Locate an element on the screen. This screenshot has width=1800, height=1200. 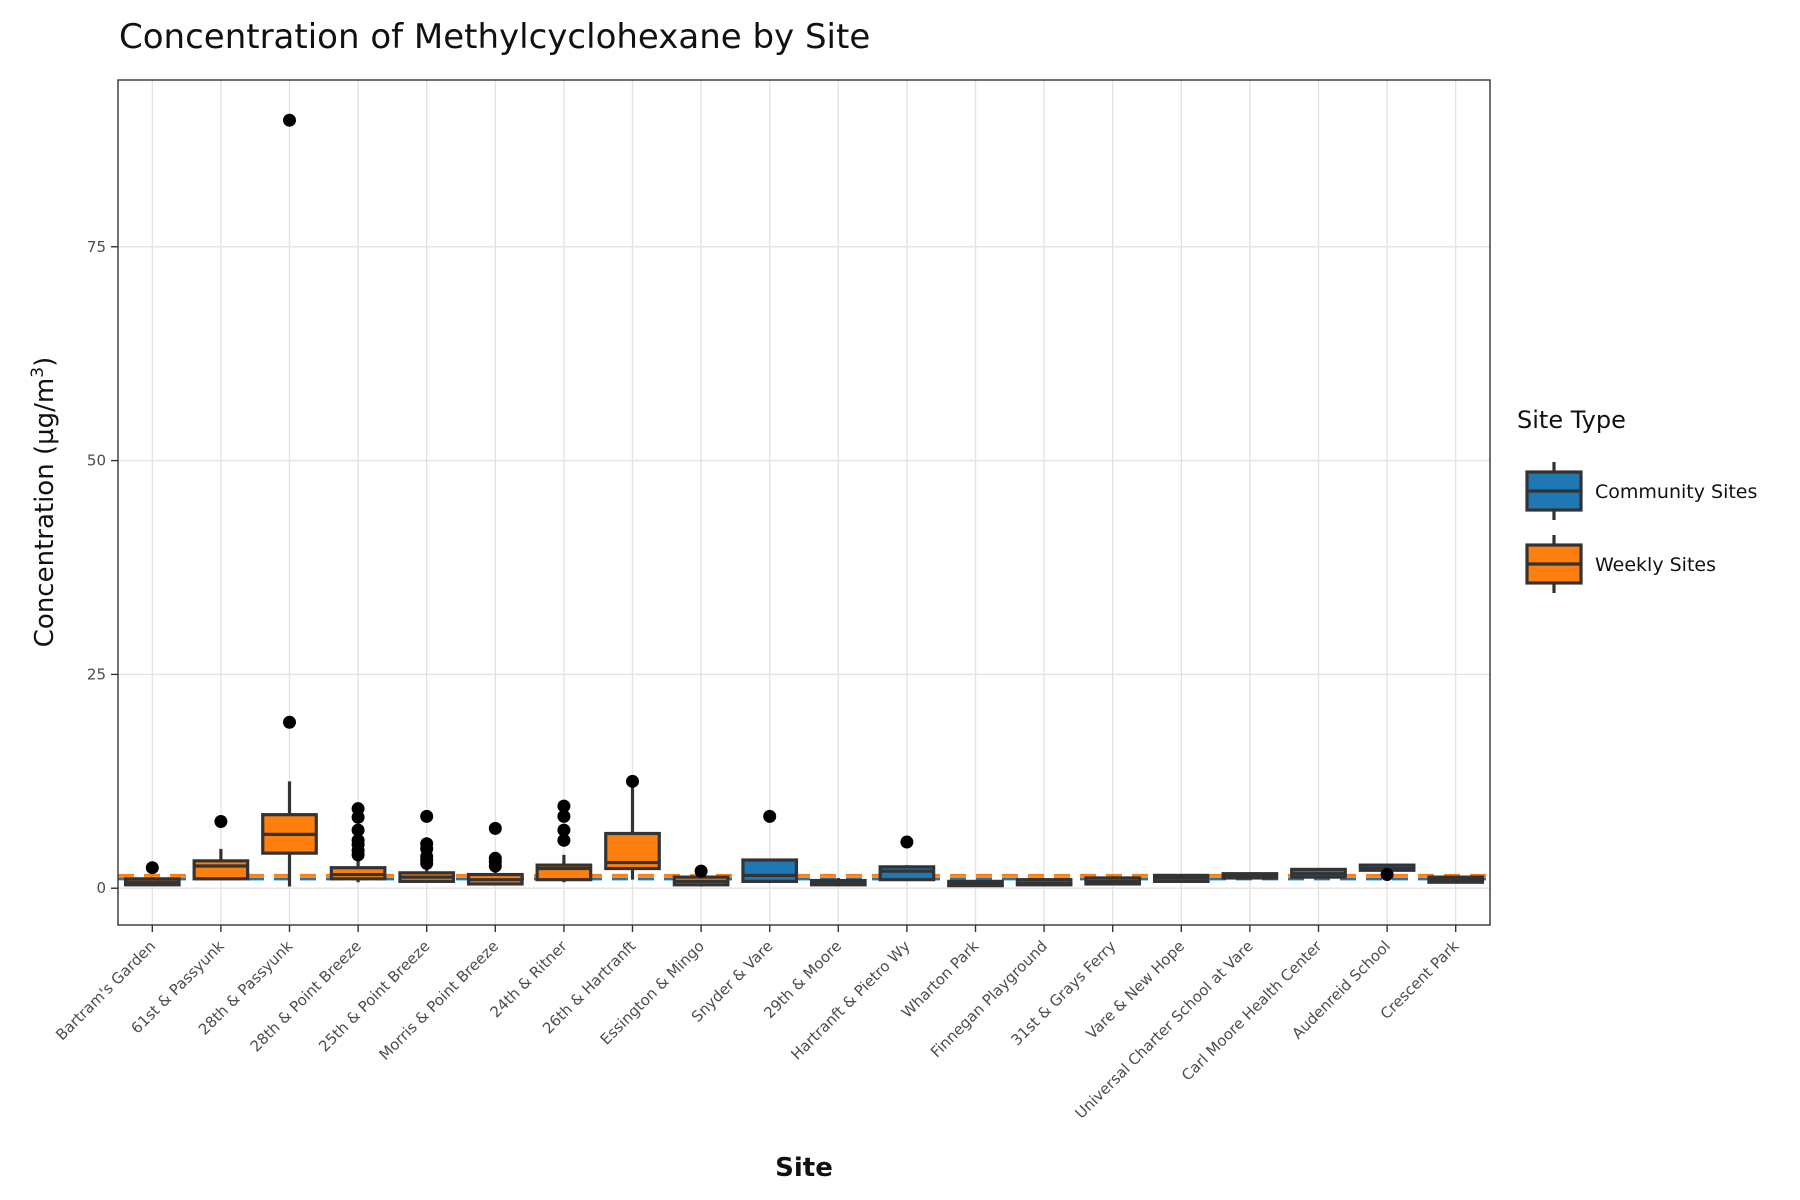
legend-label-weekly: Weekly Sites is located at coordinates (1655, 565).